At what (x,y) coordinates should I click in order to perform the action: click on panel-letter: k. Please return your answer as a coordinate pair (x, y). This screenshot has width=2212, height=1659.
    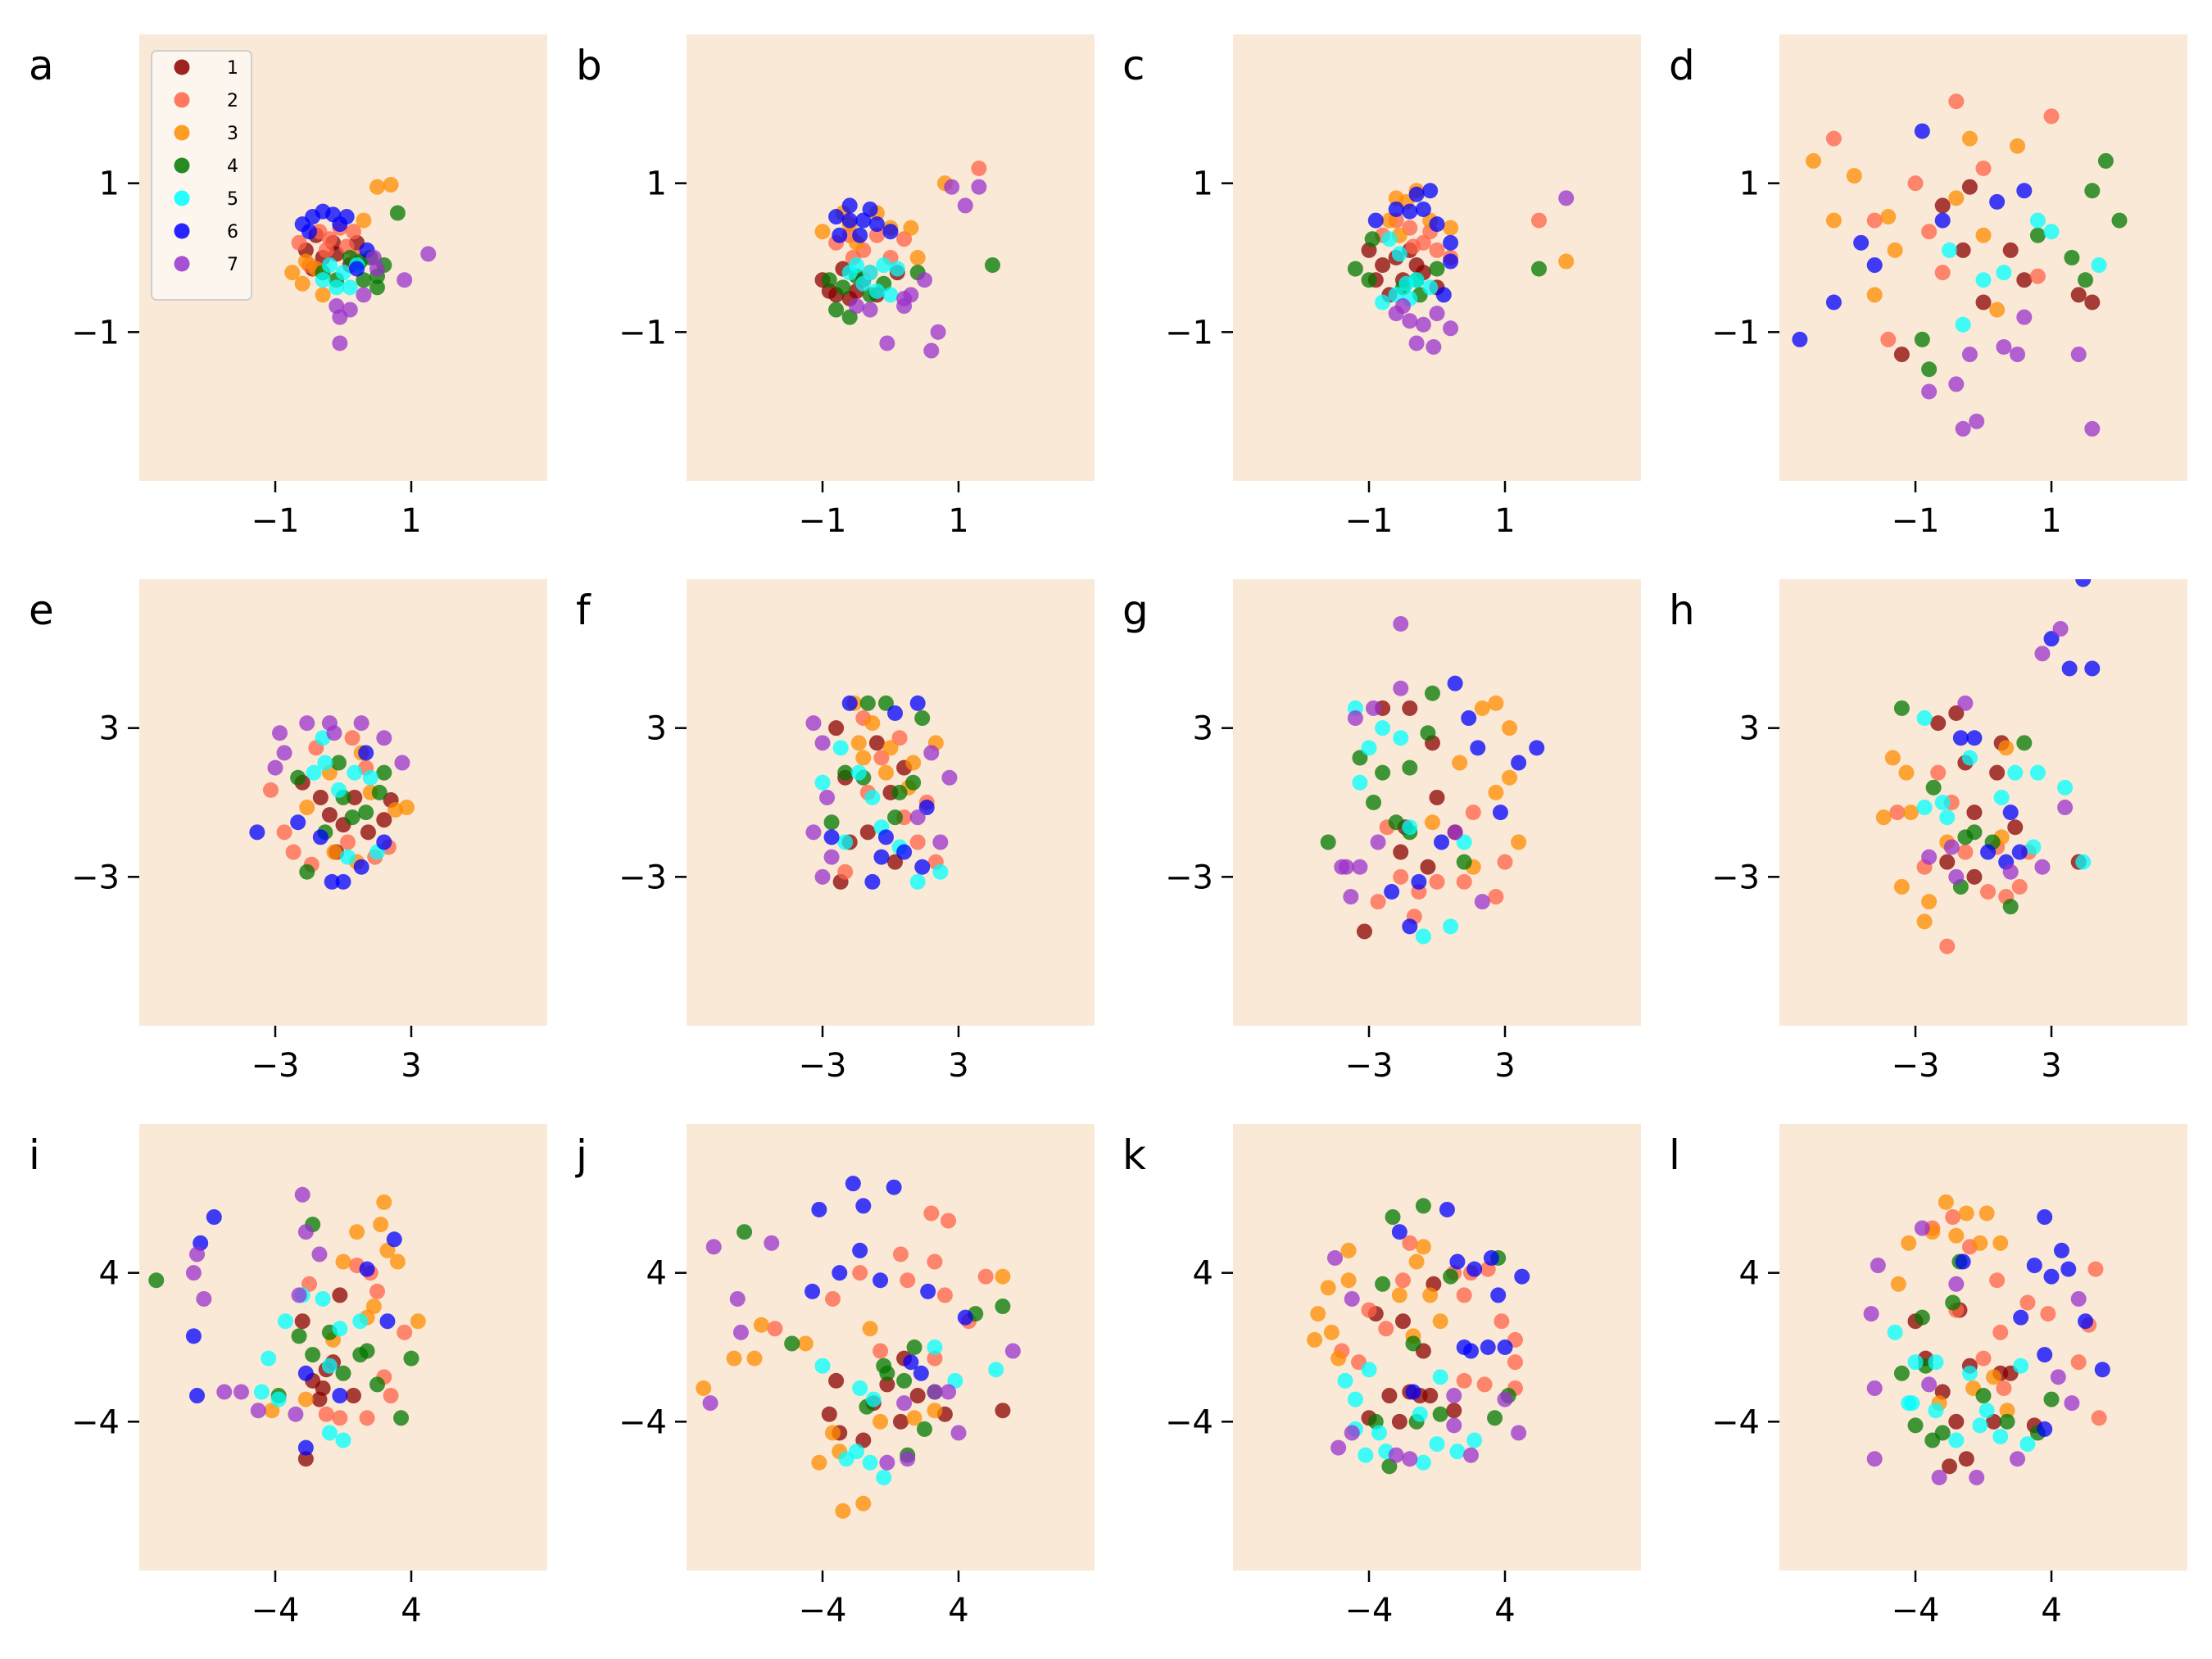
    Looking at the image, I should click on (1134, 1155).